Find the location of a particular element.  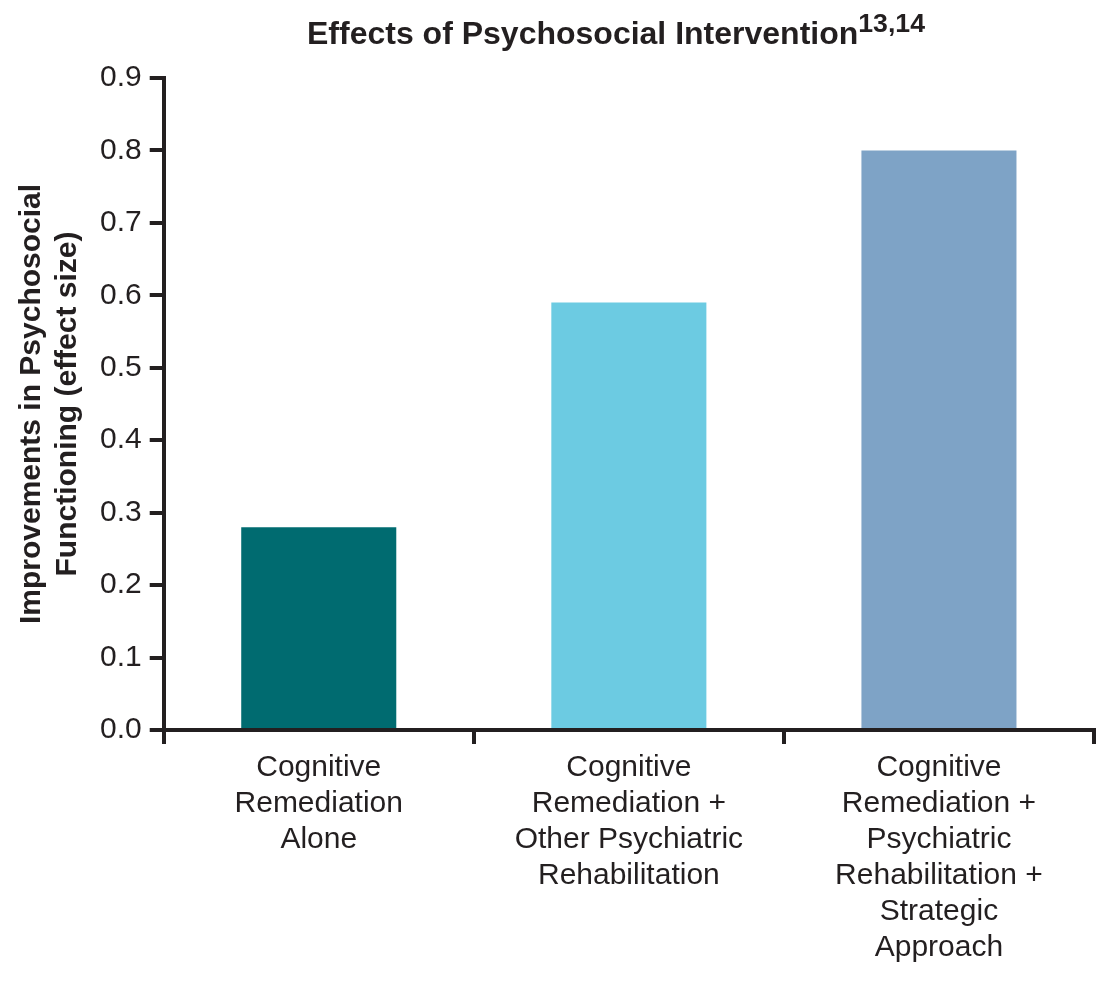

chart-title: Effects of Psychosocial Intervention$^{13,14}$ is located at coordinates (616, 30).